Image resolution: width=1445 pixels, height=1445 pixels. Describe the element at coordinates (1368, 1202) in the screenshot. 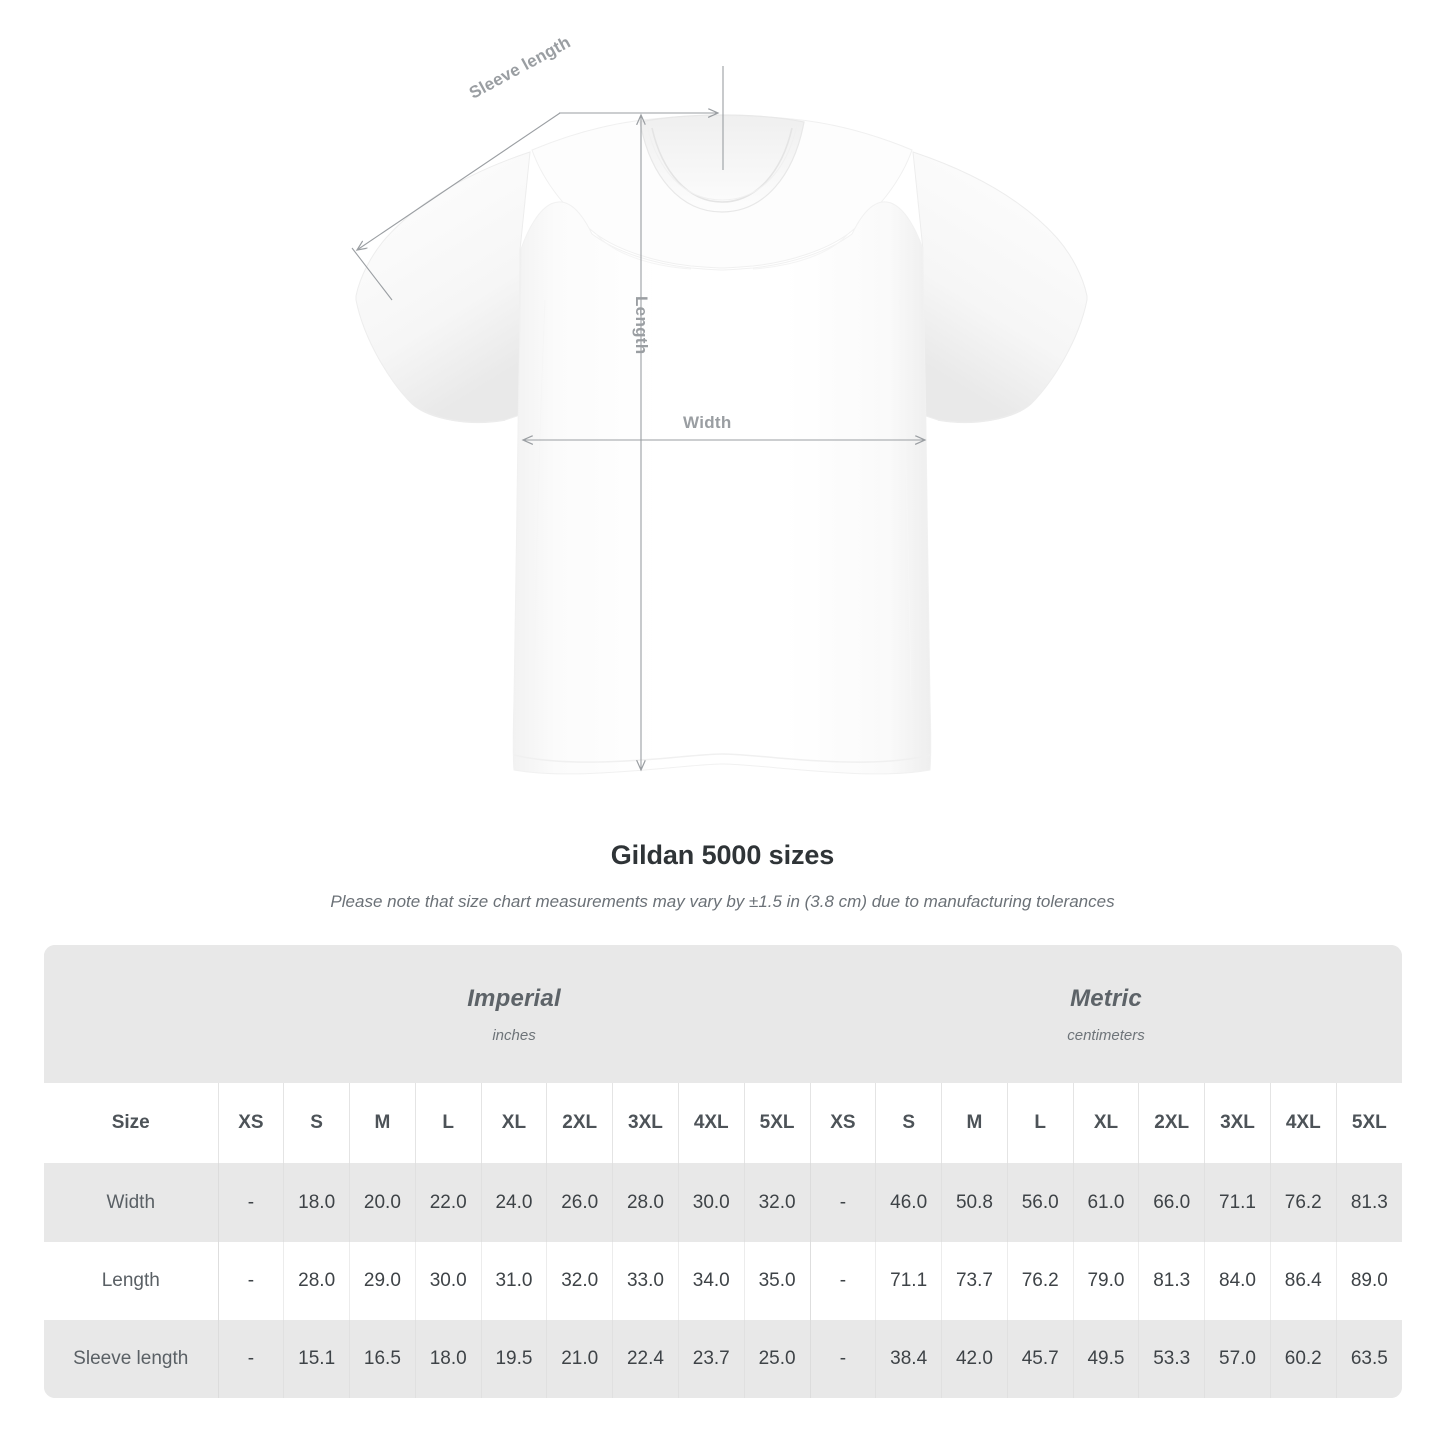

I see `cell-width-metric-5xl: 81.3` at that location.